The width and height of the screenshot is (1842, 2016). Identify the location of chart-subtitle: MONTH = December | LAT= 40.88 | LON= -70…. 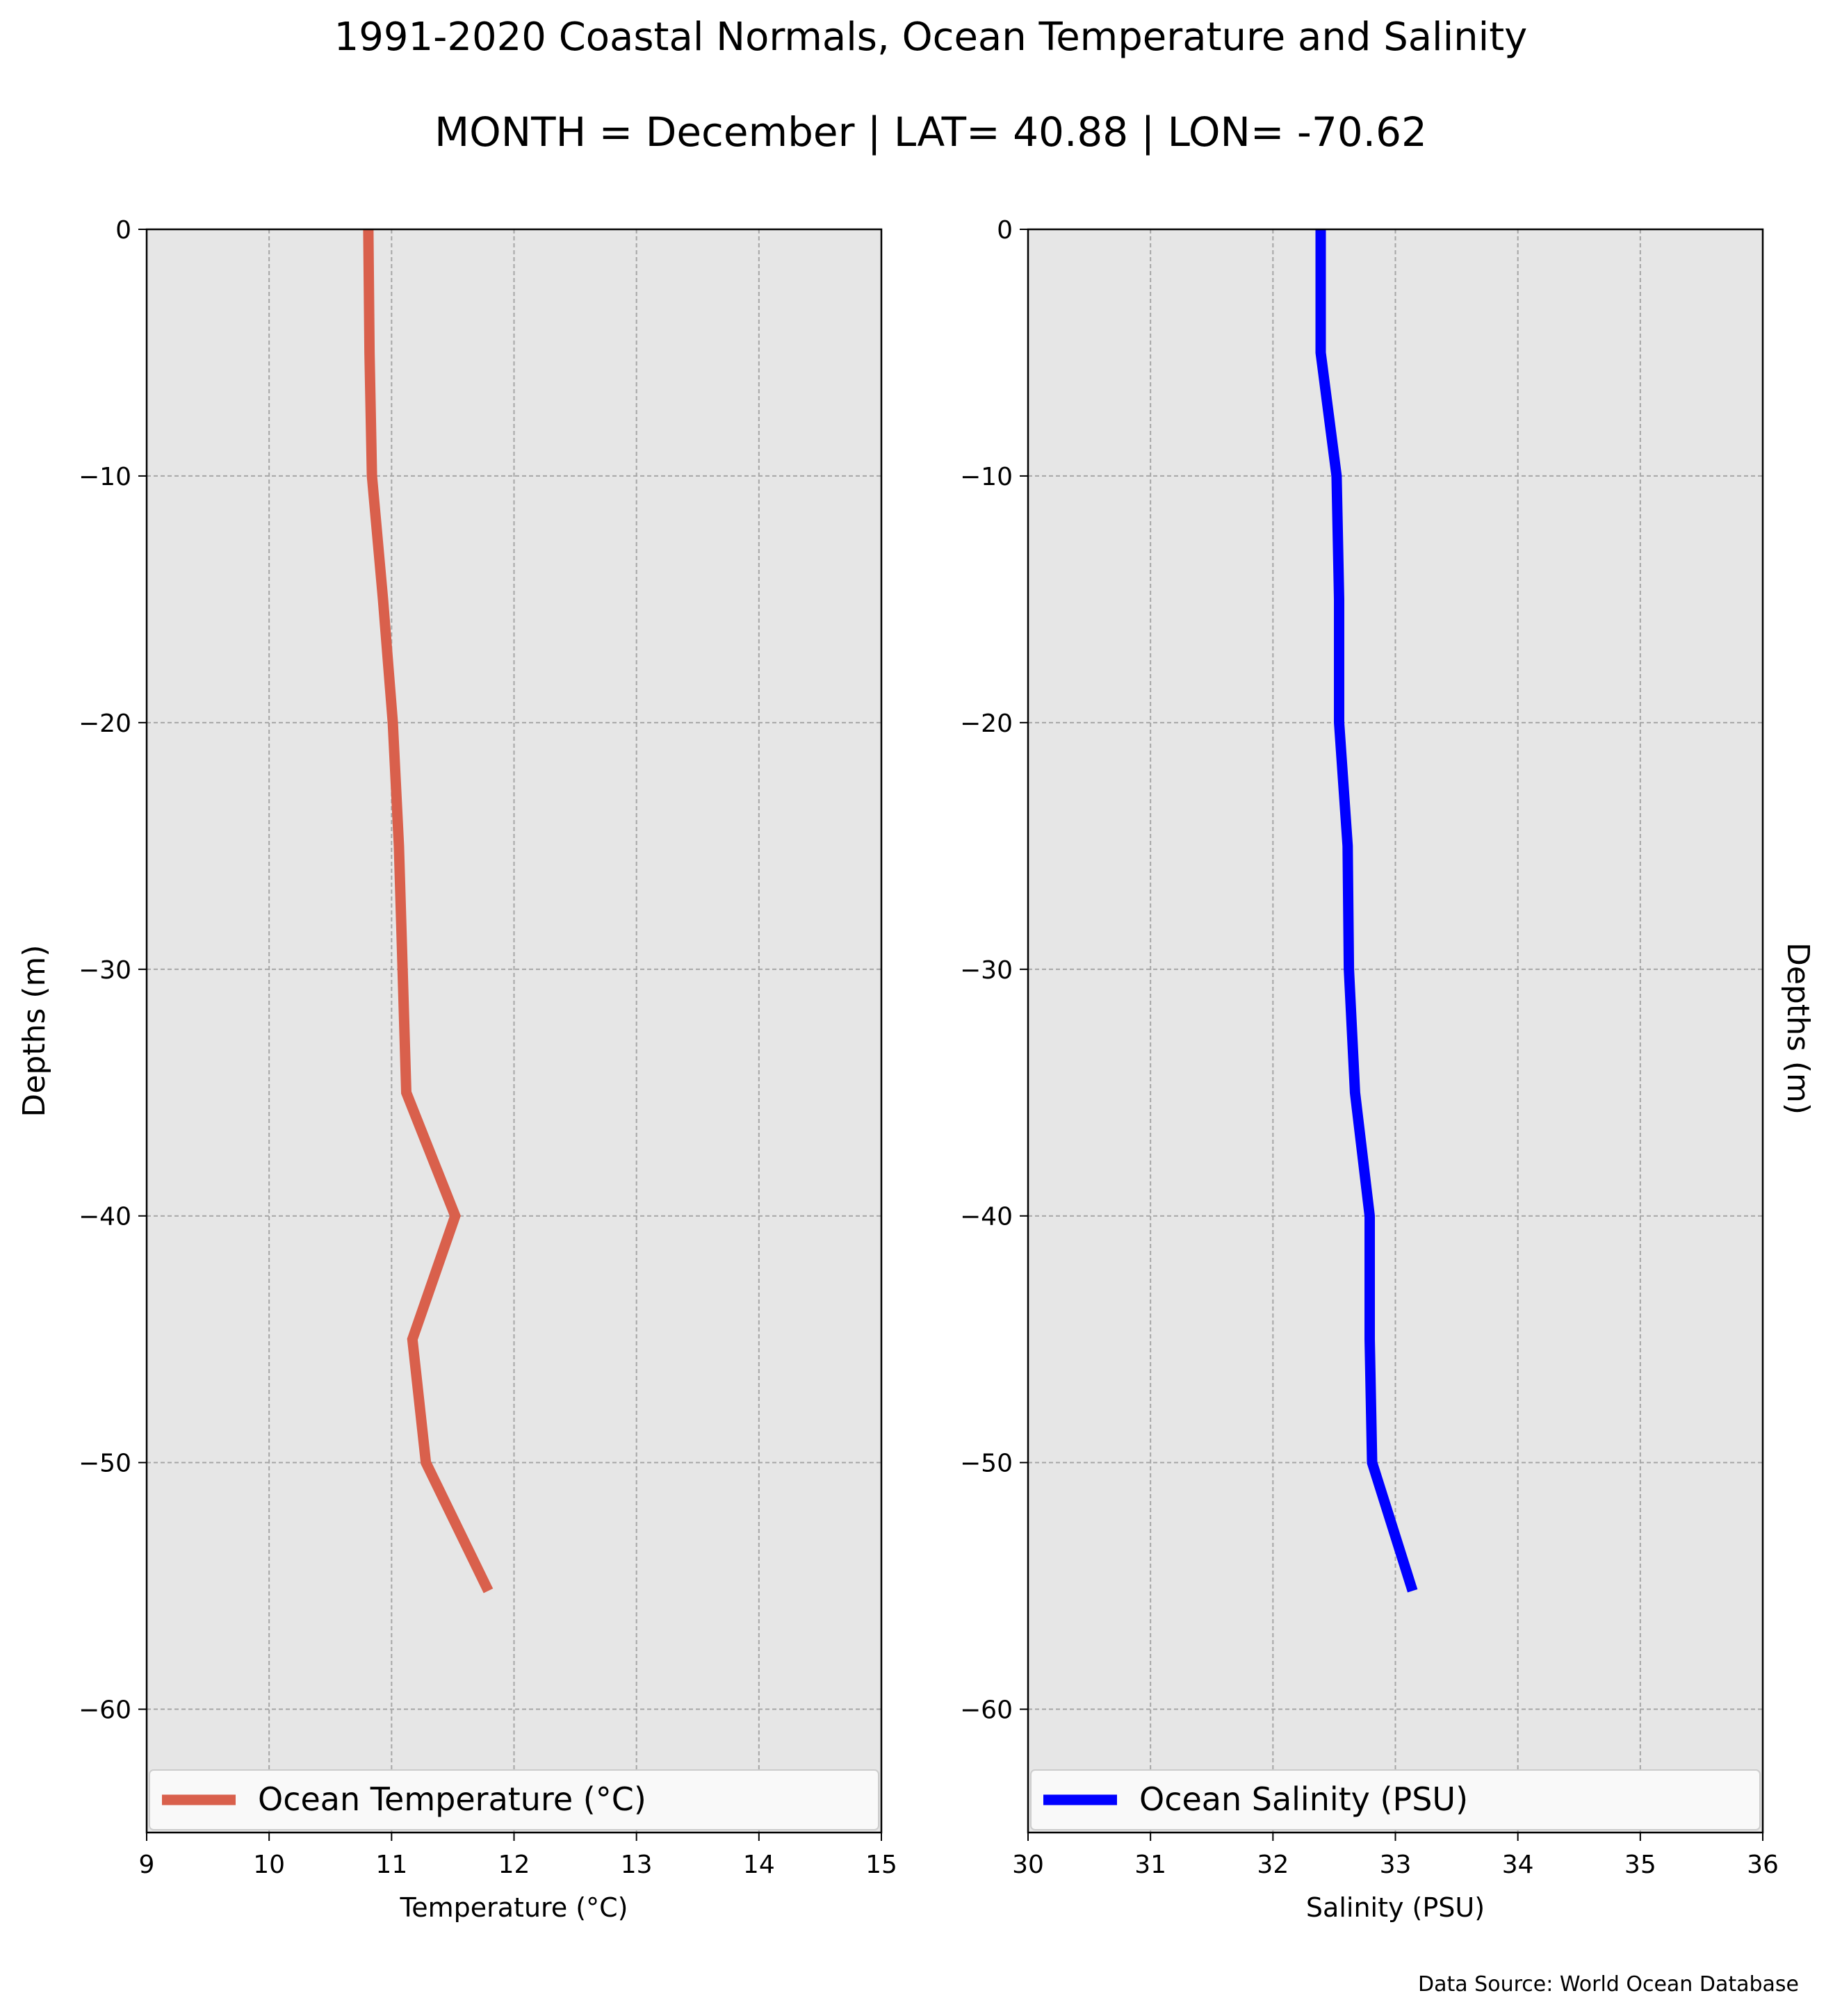
(931, 132).